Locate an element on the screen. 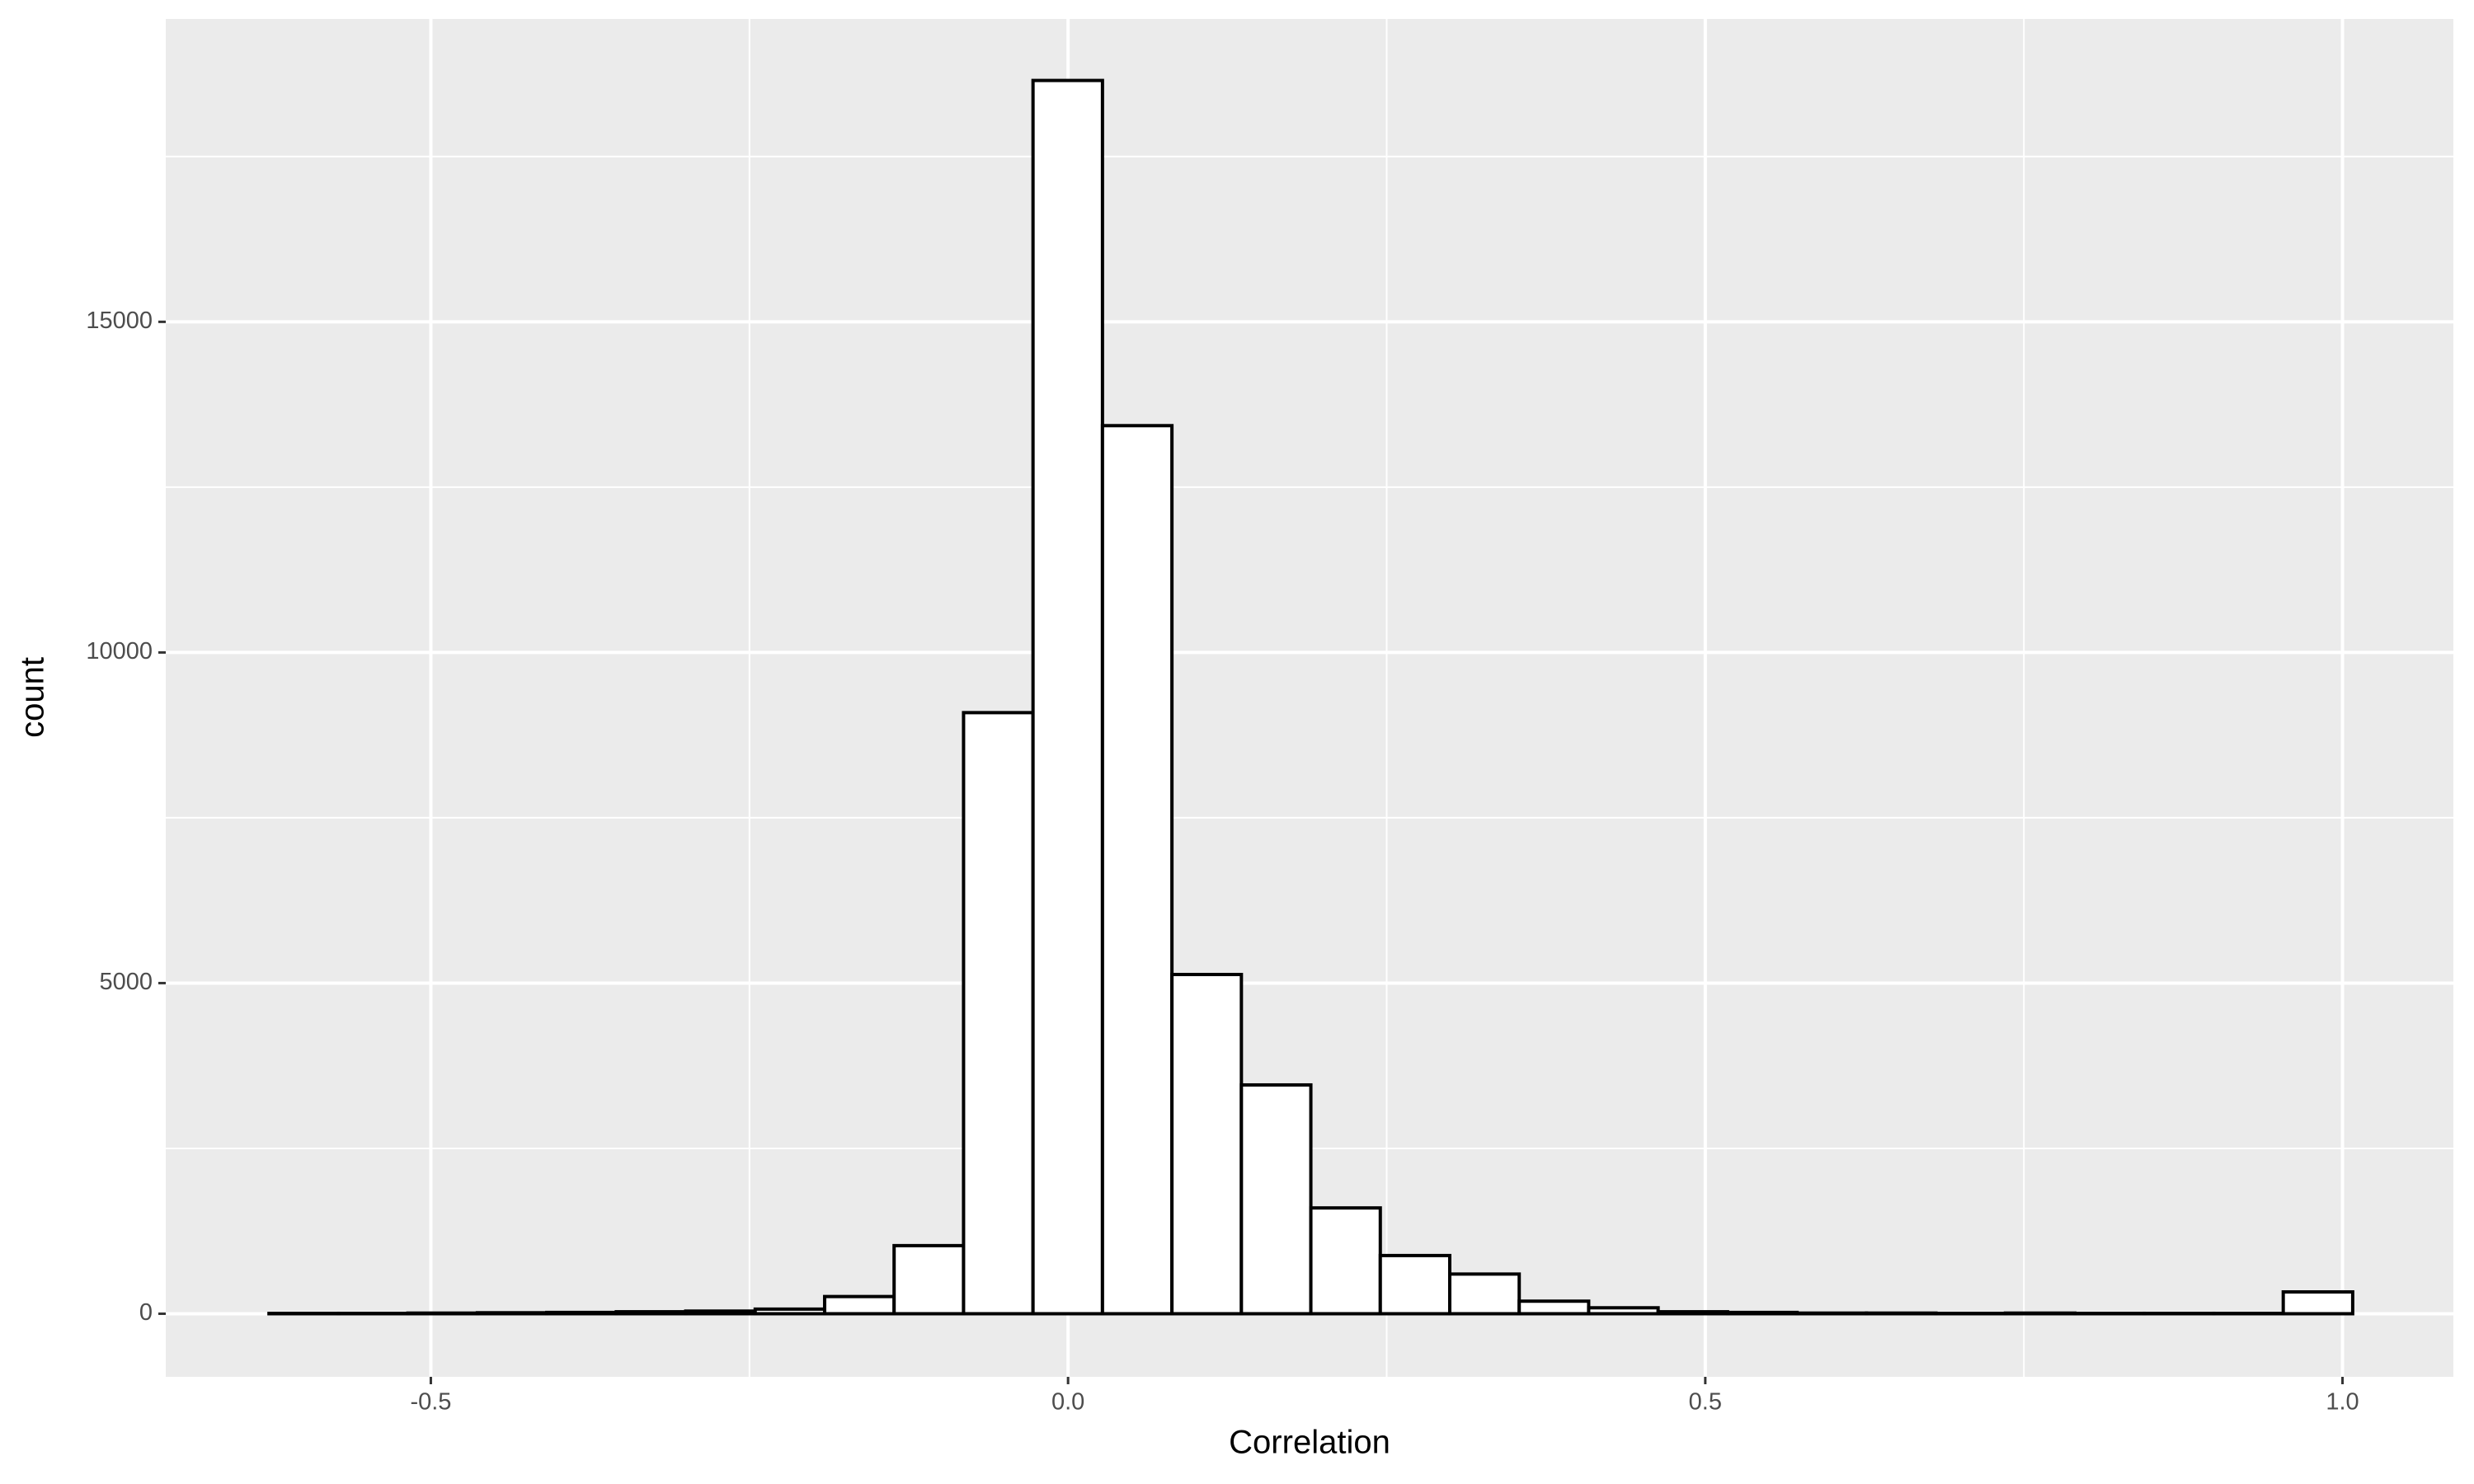 The width and height of the screenshot is (2474, 1484). x-tick-label: 1.0 is located at coordinates (2342, 1402).